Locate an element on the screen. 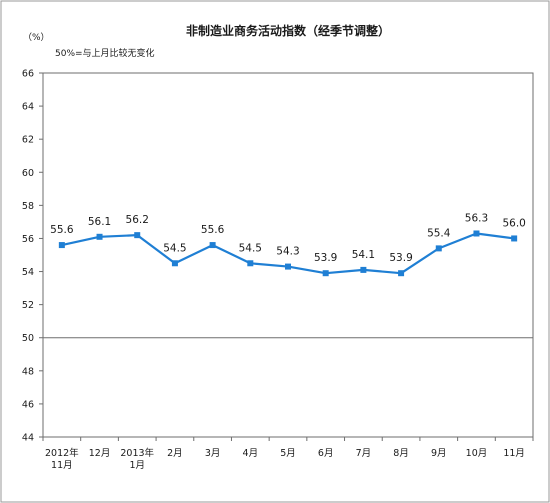 This screenshot has width=550, height=503. y-tick-label: 46 is located at coordinates (28, 404).